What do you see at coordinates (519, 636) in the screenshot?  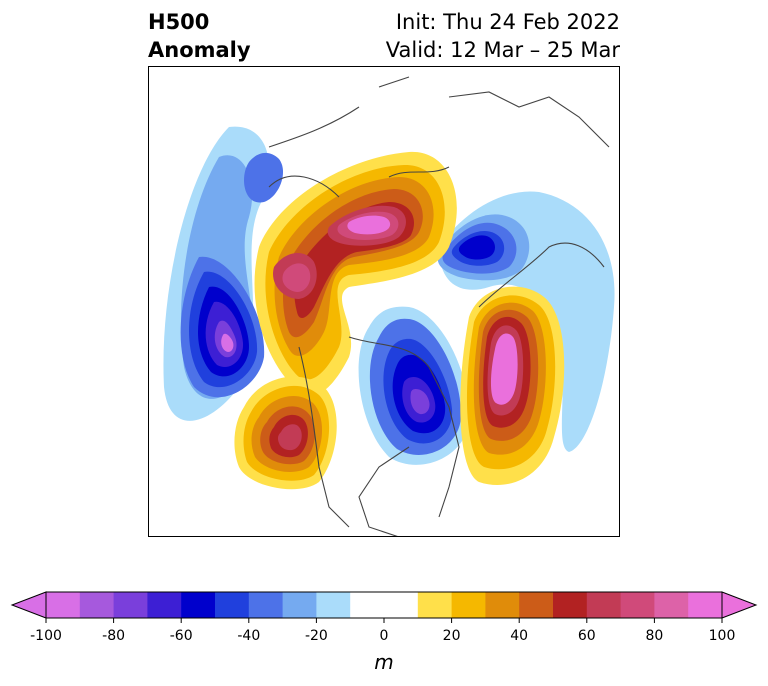 I see `colorbar-tick-label: 40` at bounding box center [519, 636].